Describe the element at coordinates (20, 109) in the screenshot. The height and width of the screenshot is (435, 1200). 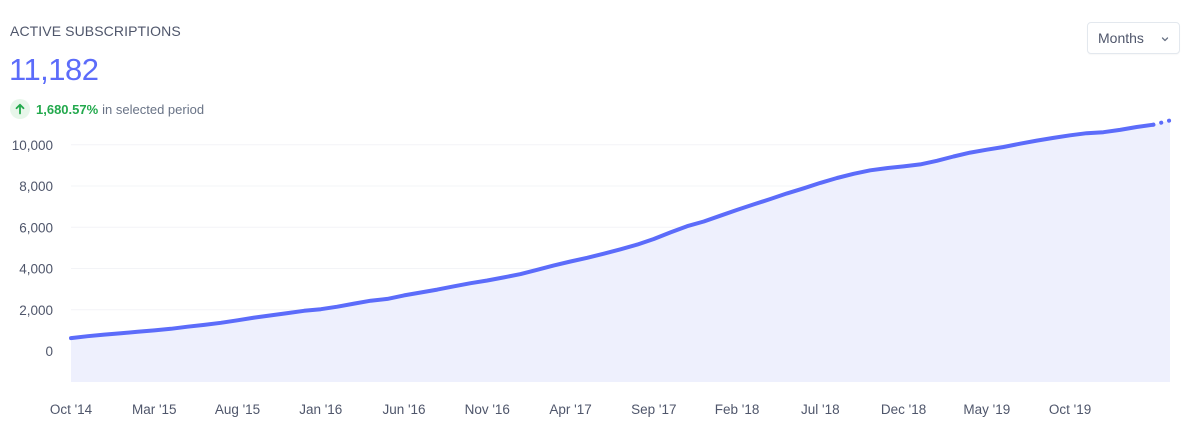
I see `arrow-up-icon` at that location.